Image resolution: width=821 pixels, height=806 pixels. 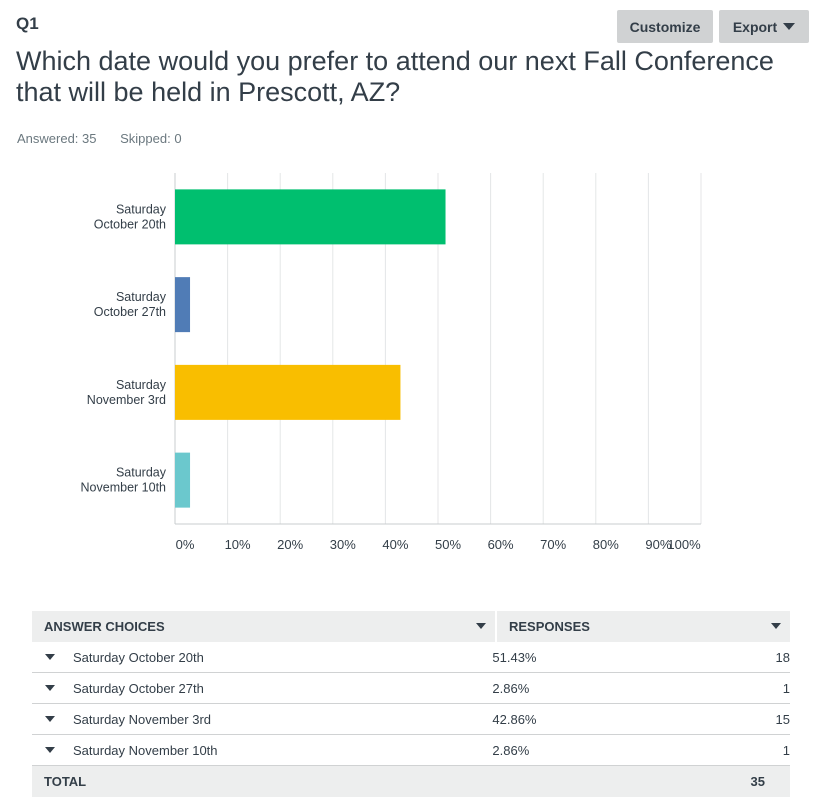 I want to click on total-row: TOTAL 35, so click(x=411, y=781).